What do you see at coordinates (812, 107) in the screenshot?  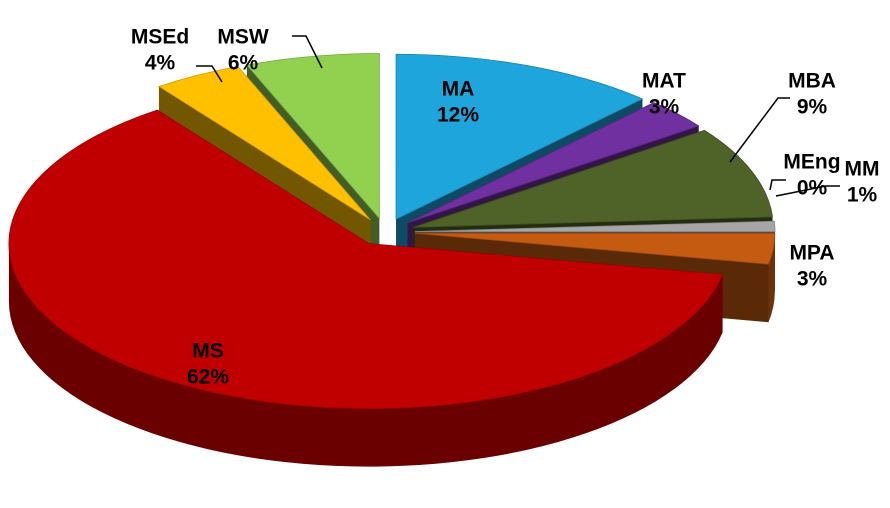 I see `slice-value-label: 9%` at bounding box center [812, 107].